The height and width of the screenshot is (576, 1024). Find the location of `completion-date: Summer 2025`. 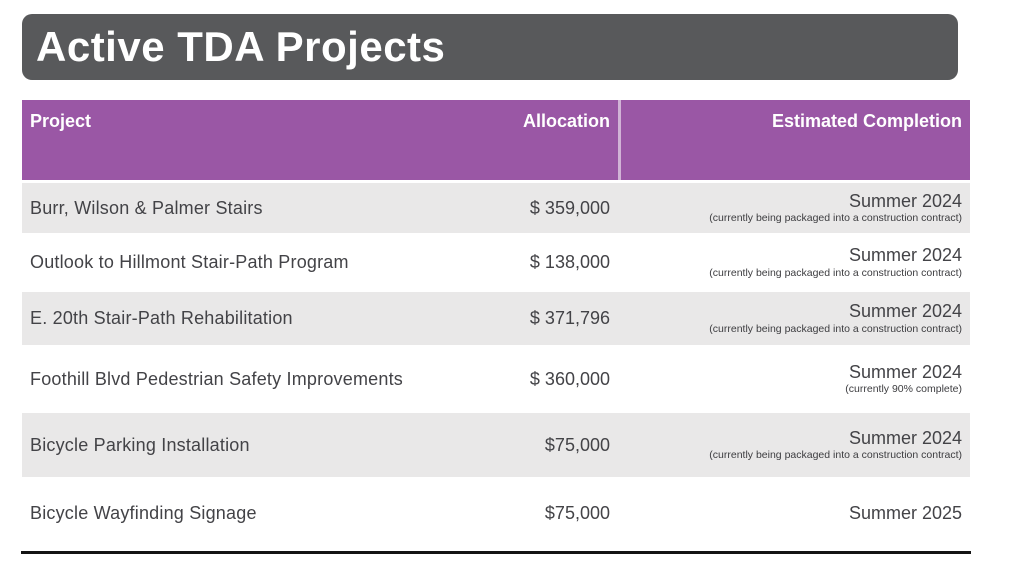

completion-date: Summer 2025 is located at coordinates (905, 512).